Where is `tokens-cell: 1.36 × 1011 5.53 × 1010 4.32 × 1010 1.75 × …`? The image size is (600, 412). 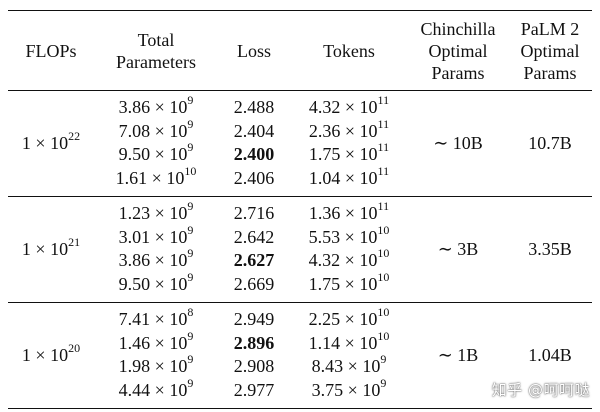 tokens-cell: 1.36 × 1011 5.53 × 1010 4.32 × 1010 1.75 × … is located at coordinates (349, 250).